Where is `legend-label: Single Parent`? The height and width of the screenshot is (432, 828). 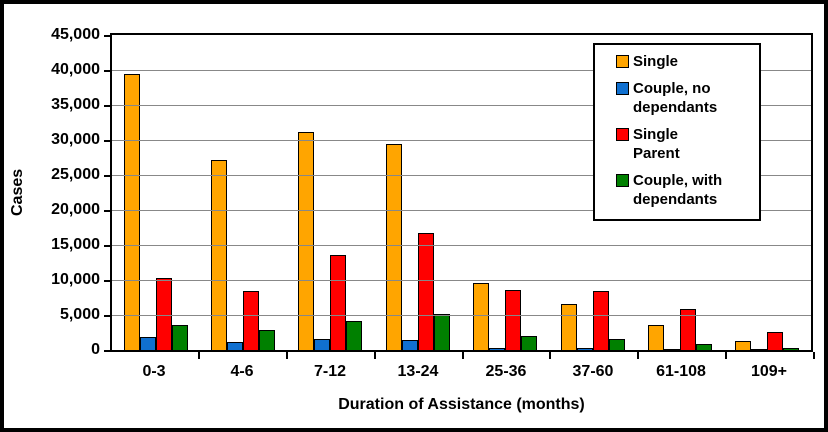
legend-label: Single Parent is located at coordinates (656, 144).